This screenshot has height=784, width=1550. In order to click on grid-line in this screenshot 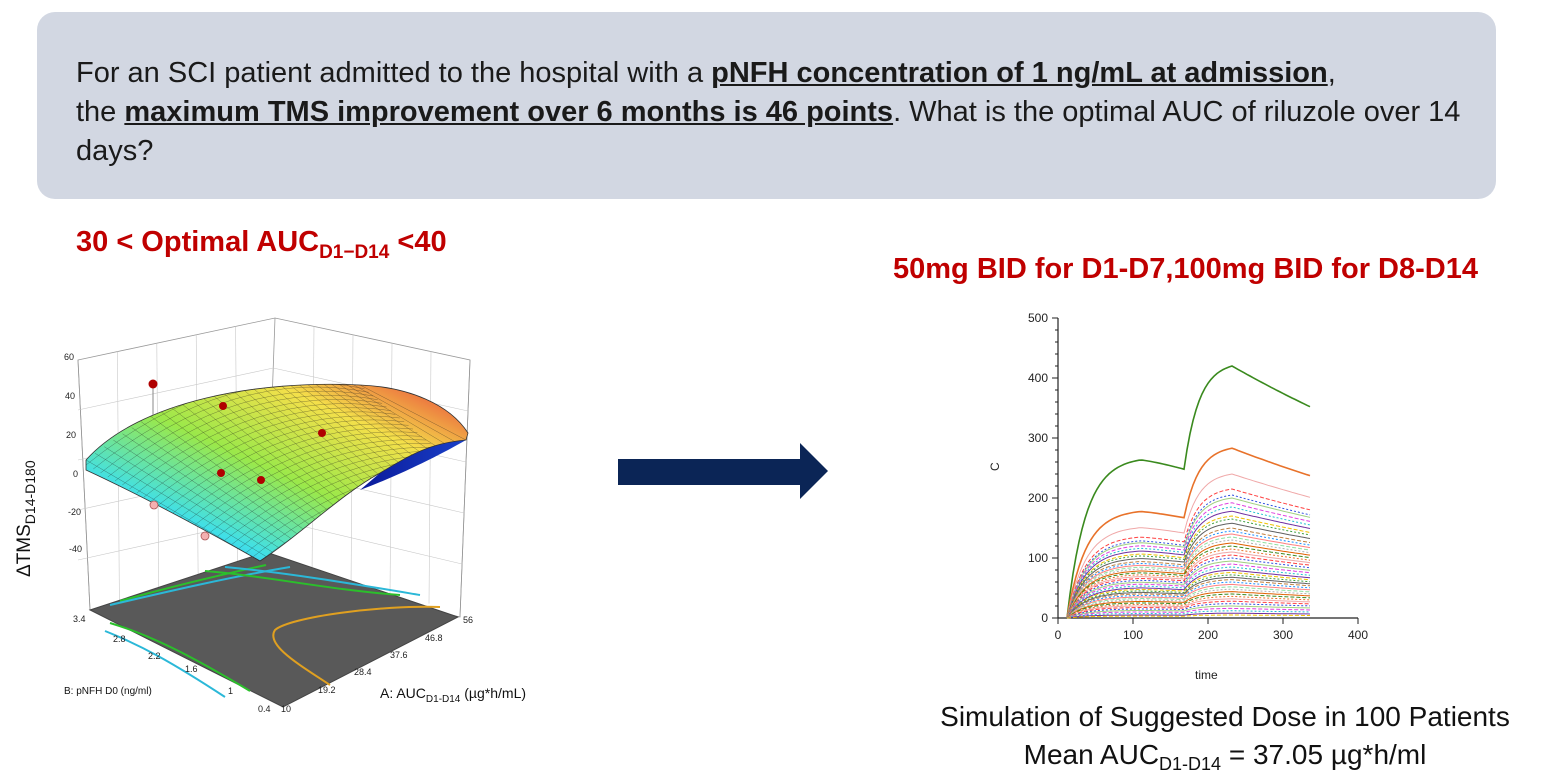, I will do `click(175, 389)`.